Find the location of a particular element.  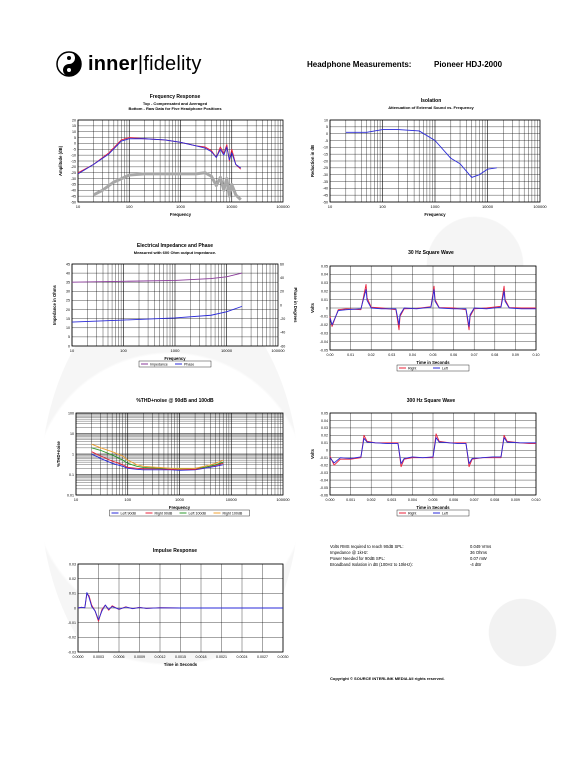

spec-value-1: 36 Ohms is located at coordinates (478, 552).